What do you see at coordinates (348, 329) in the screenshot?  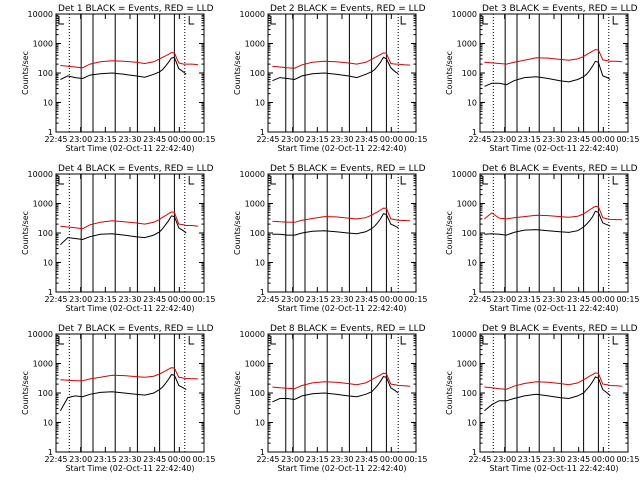 I see `panel-title: Det 8 BLACK = Events, RED = LLD` at bounding box center [348, 329].